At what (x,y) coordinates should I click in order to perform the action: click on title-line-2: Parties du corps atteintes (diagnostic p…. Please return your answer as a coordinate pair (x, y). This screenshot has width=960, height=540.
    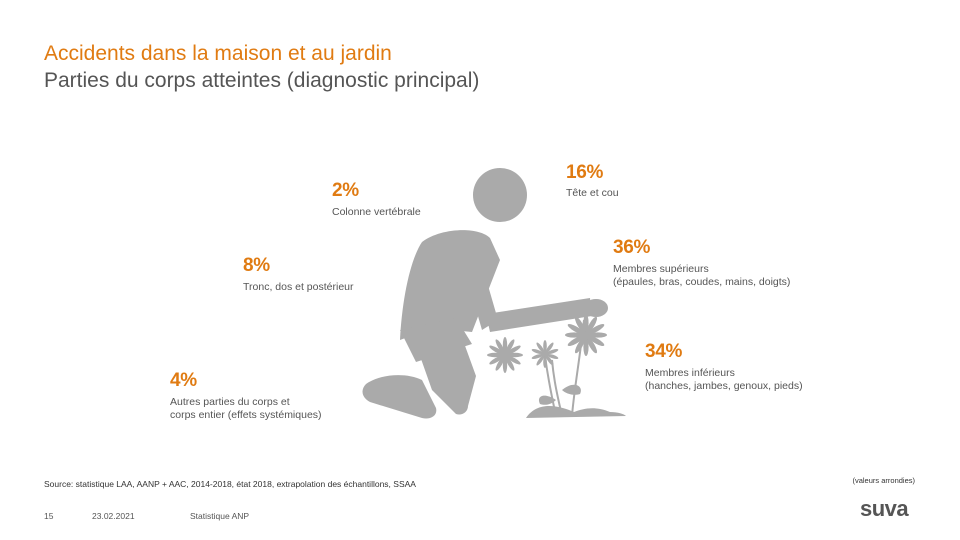
    Looking at the image, I should click on (262, 80).